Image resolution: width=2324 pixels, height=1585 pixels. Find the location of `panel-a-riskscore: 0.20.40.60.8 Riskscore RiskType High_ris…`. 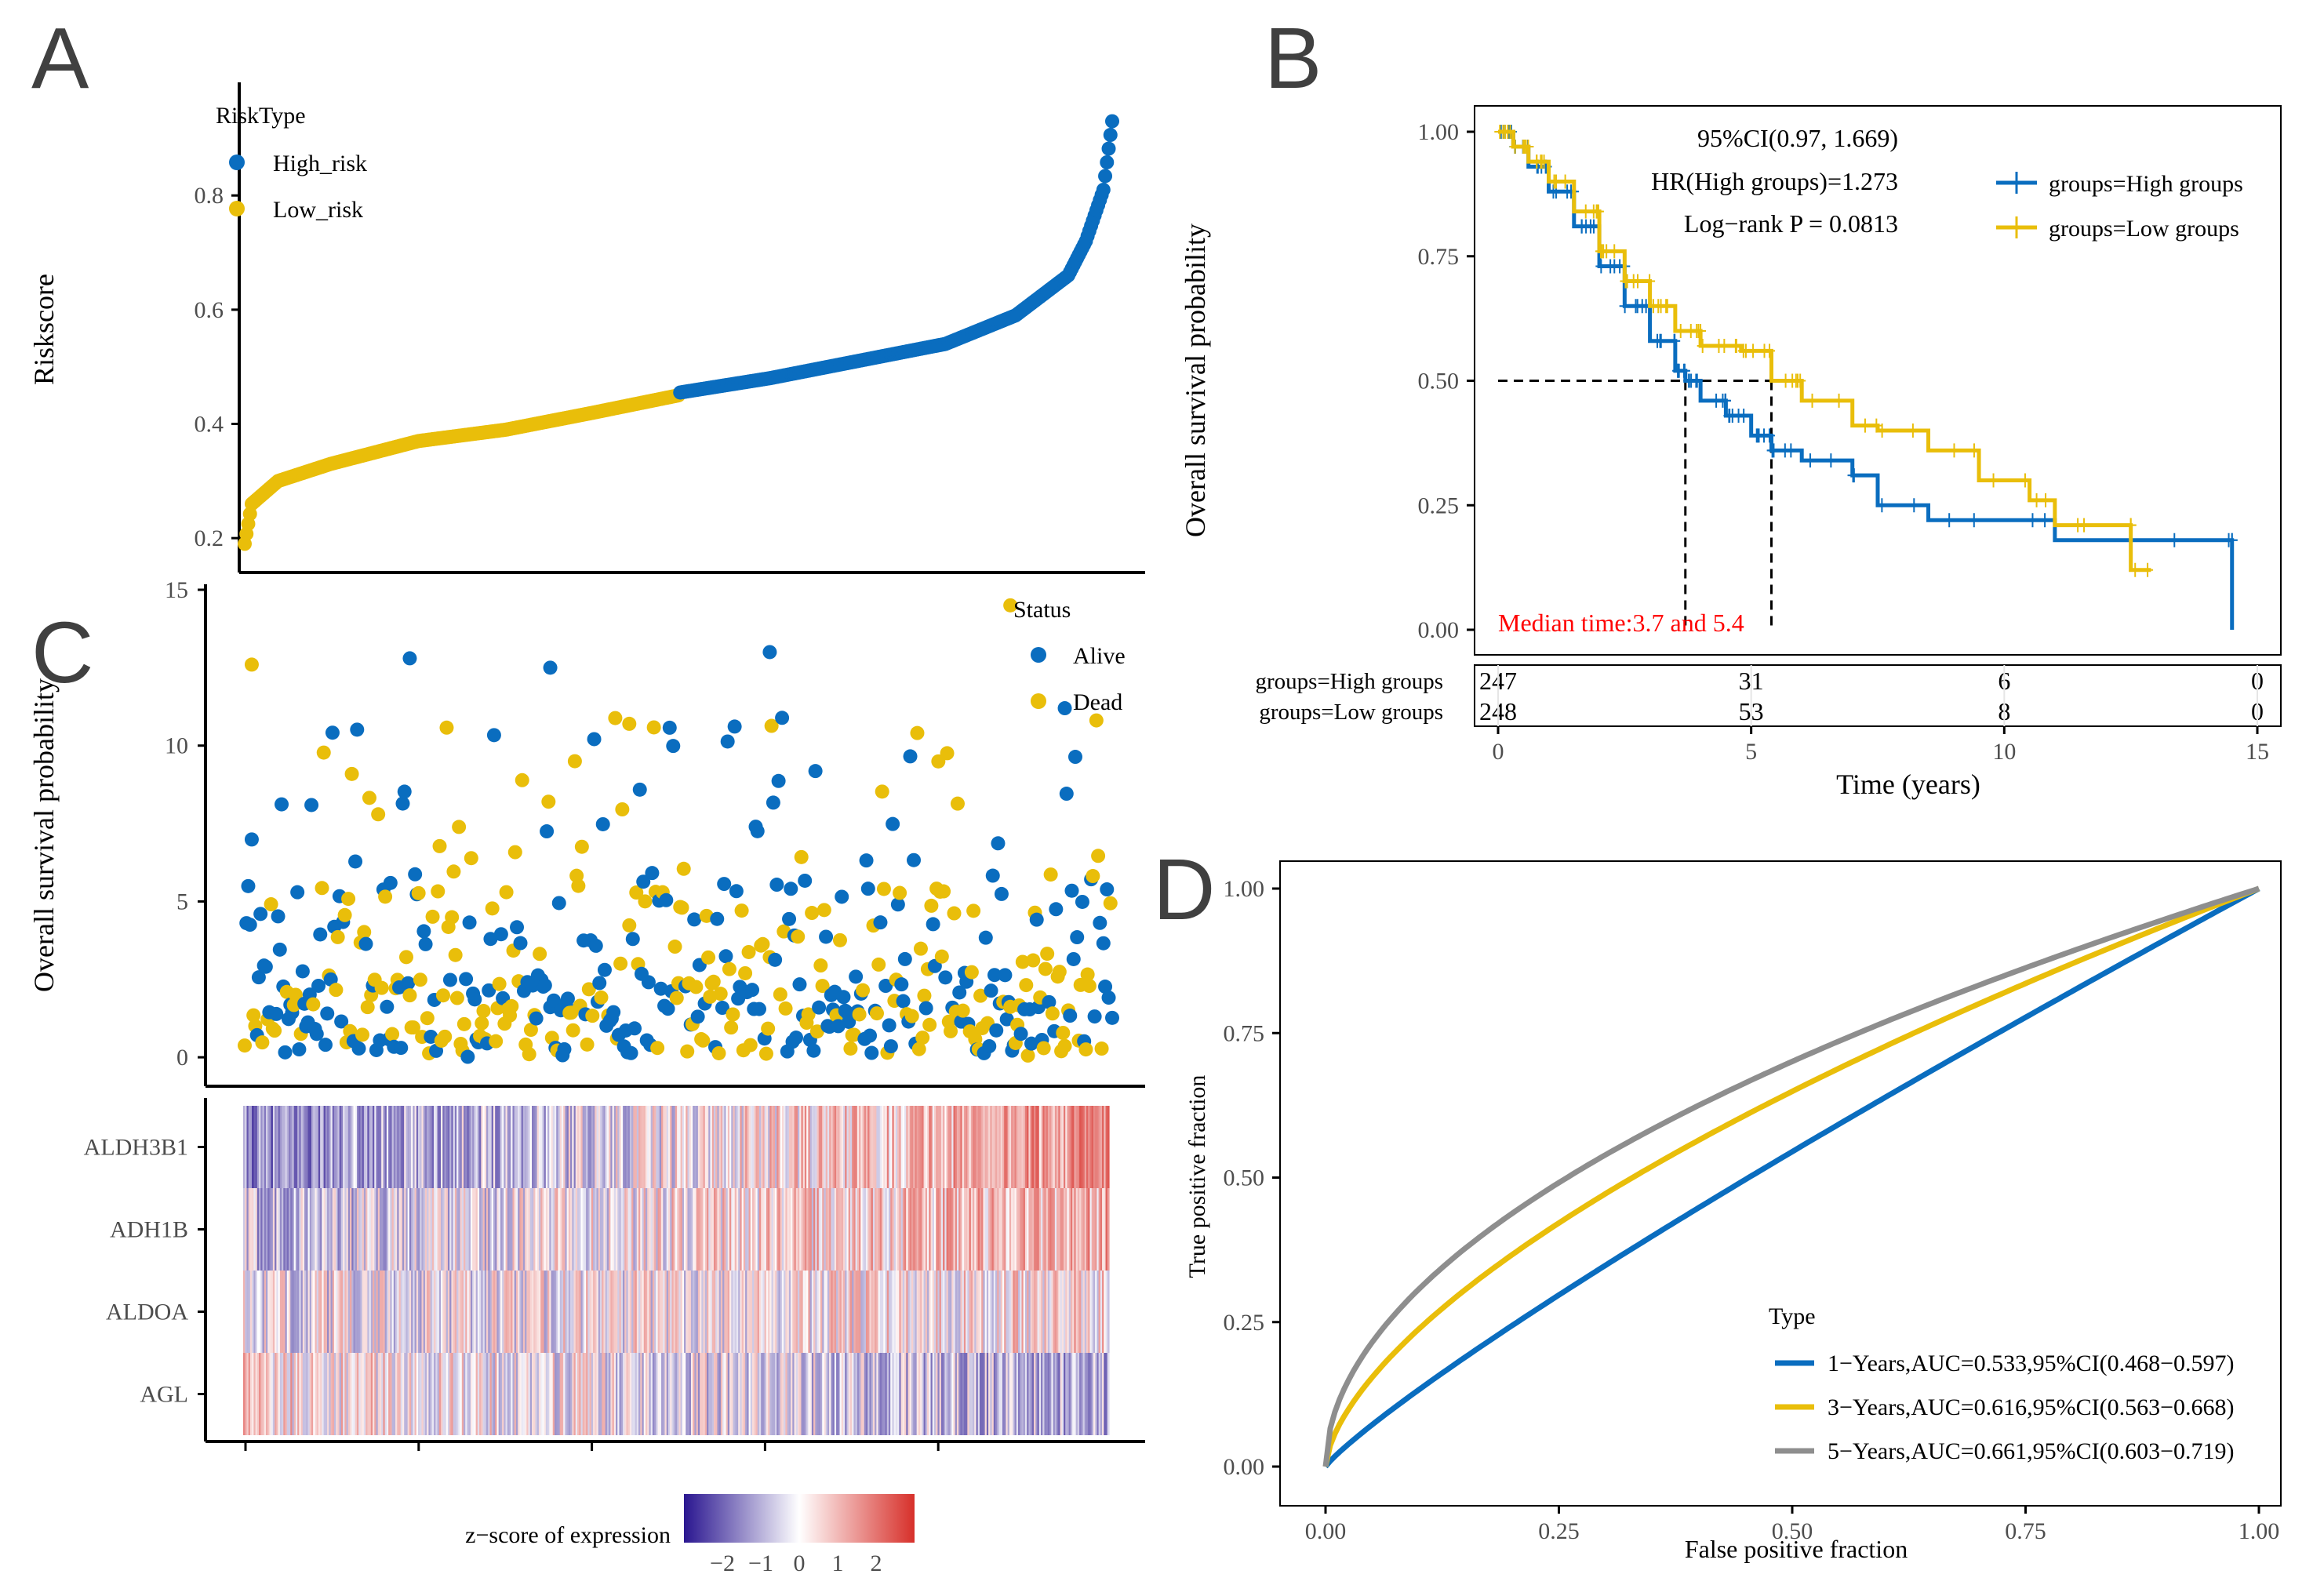

panel-a-riskscore: 0.20.40.60.8 Riskscore RiskType High_ris… is located at coordinates (586, 328).